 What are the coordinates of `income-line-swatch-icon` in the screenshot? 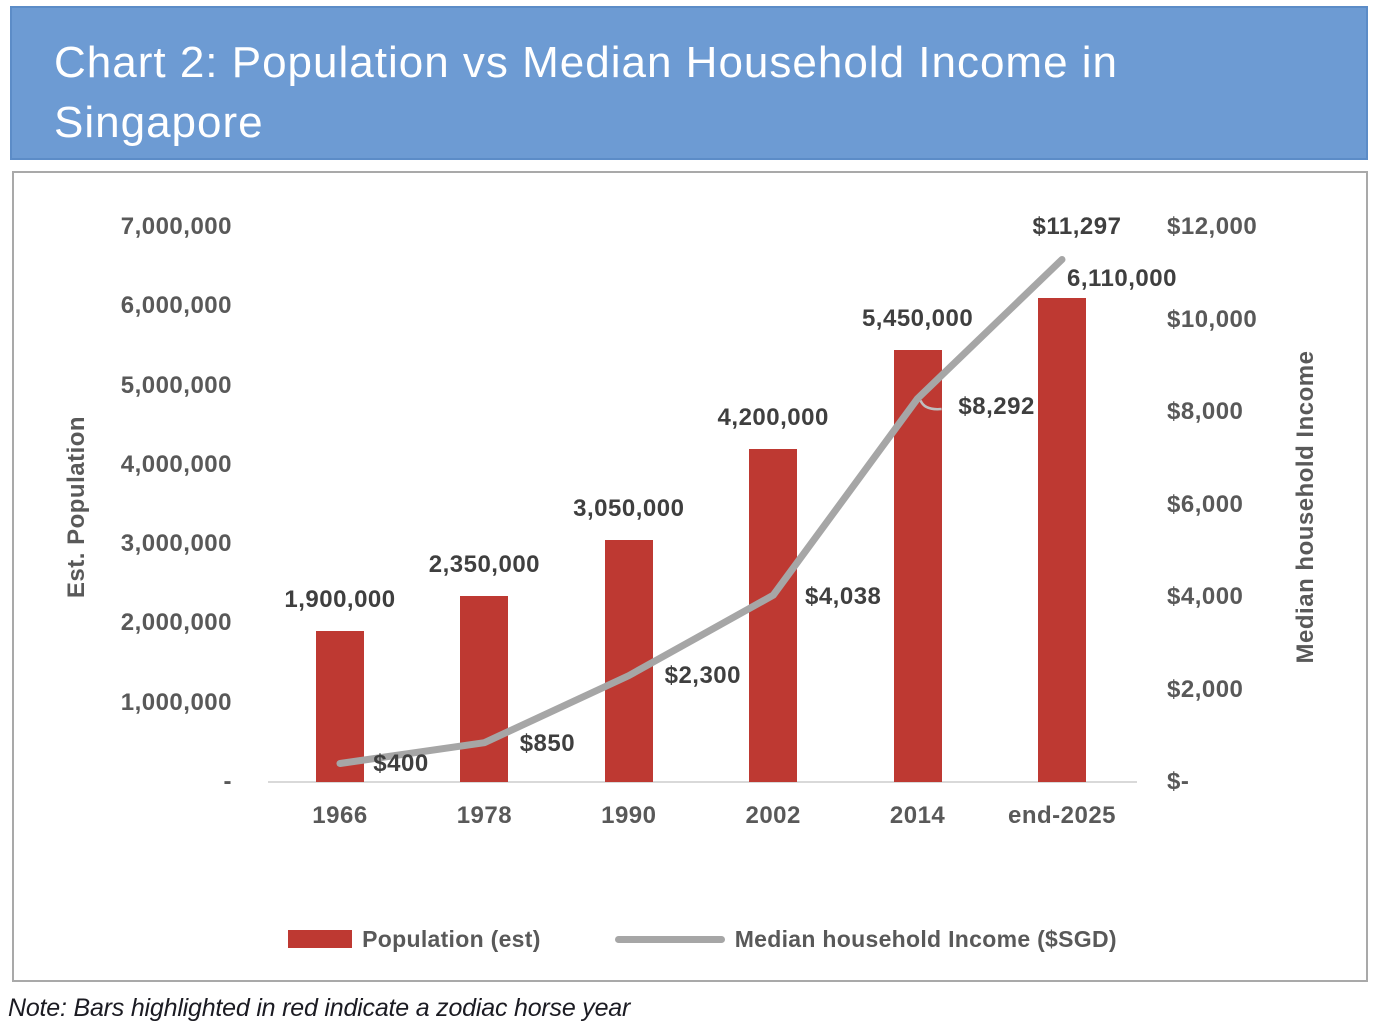 It's located at (669, 939).